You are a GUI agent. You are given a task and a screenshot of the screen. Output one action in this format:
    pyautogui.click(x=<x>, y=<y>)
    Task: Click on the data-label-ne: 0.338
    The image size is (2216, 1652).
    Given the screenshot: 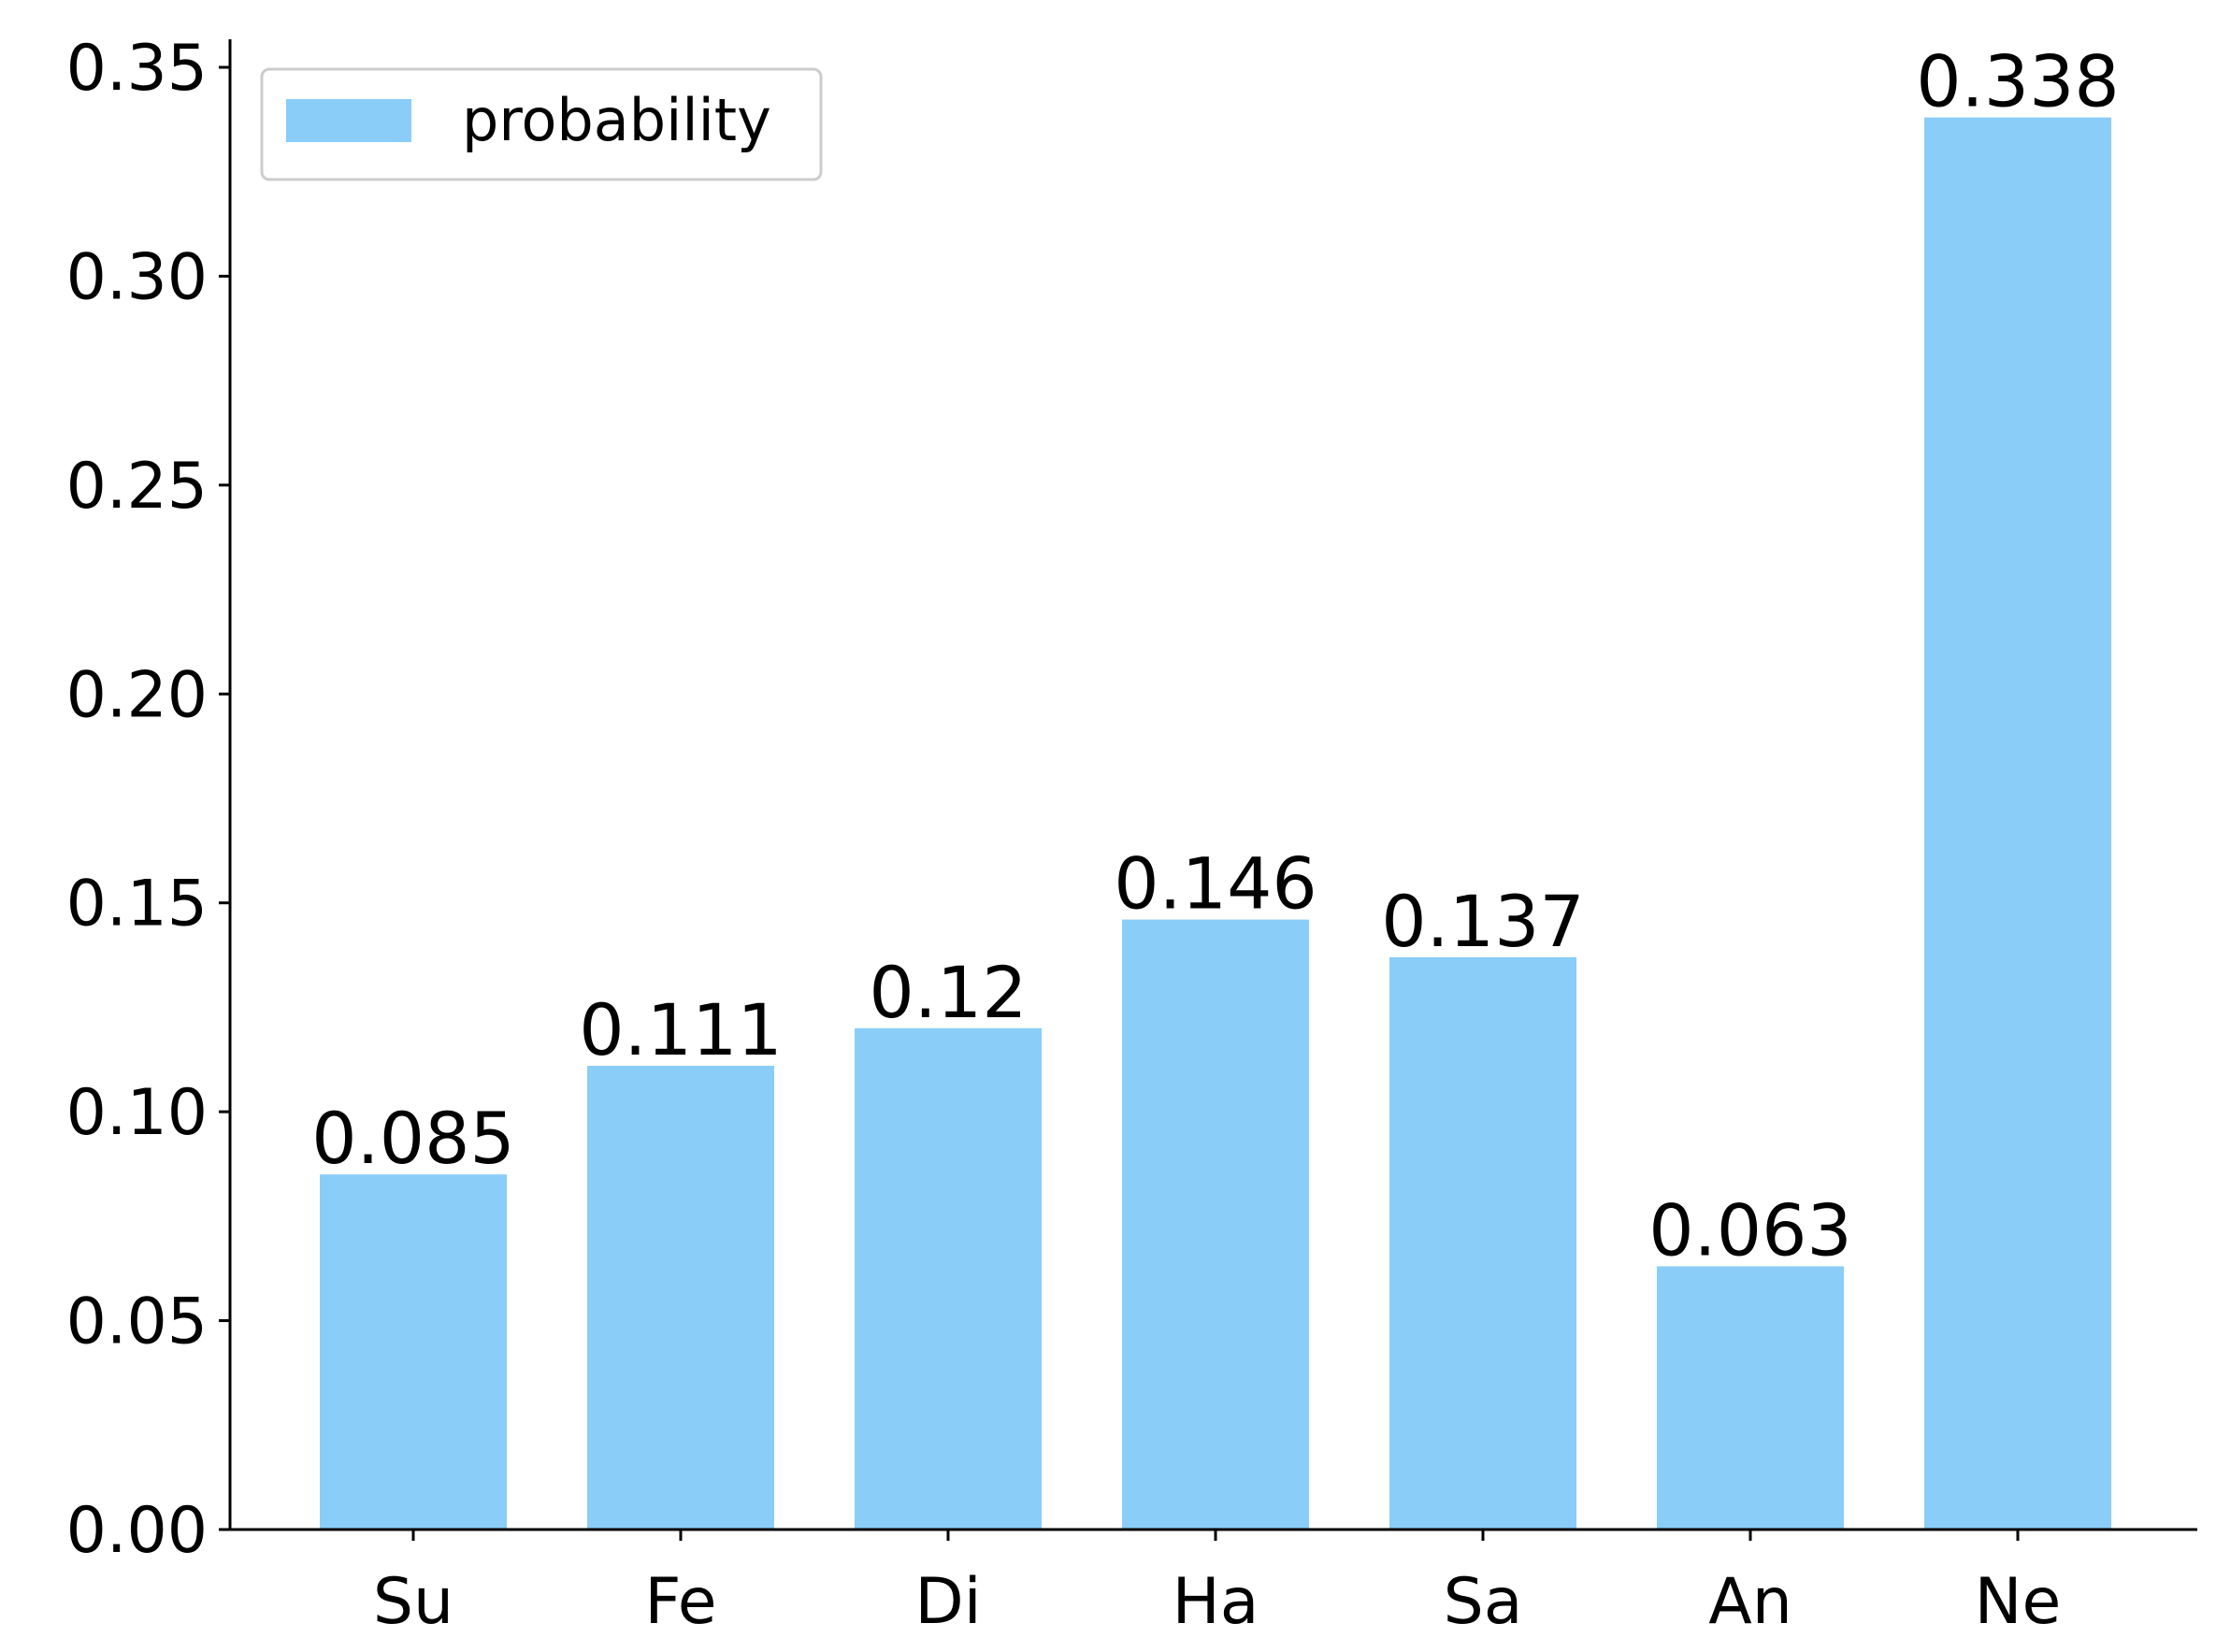 What is the action you would take?
    pyautogui.click(x=2018, y=81)
    